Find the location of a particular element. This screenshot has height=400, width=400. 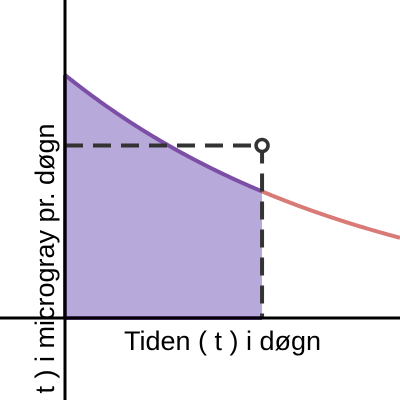

y-axis-label: ( t ) i microgray pr. døgn is located at coordinates (45, 261).